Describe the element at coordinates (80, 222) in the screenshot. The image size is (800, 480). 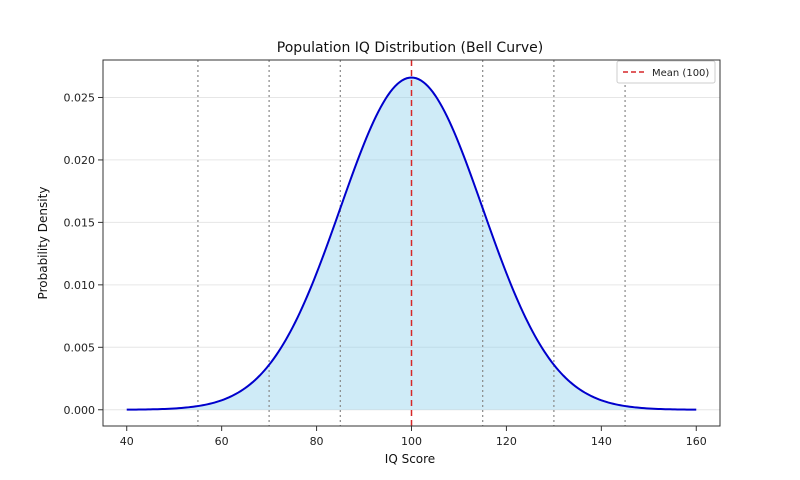
I see `y-tick-label-3: 0.015` at that location.